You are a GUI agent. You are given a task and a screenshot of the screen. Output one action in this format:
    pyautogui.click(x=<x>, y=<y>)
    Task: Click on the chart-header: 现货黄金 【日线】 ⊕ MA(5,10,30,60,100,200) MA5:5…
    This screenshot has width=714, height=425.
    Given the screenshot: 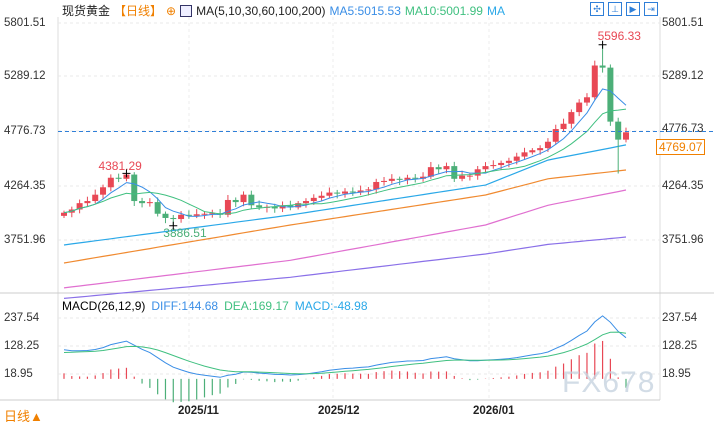 What is the action you would take?
    pyautogui.click(x=283, y=10)
    